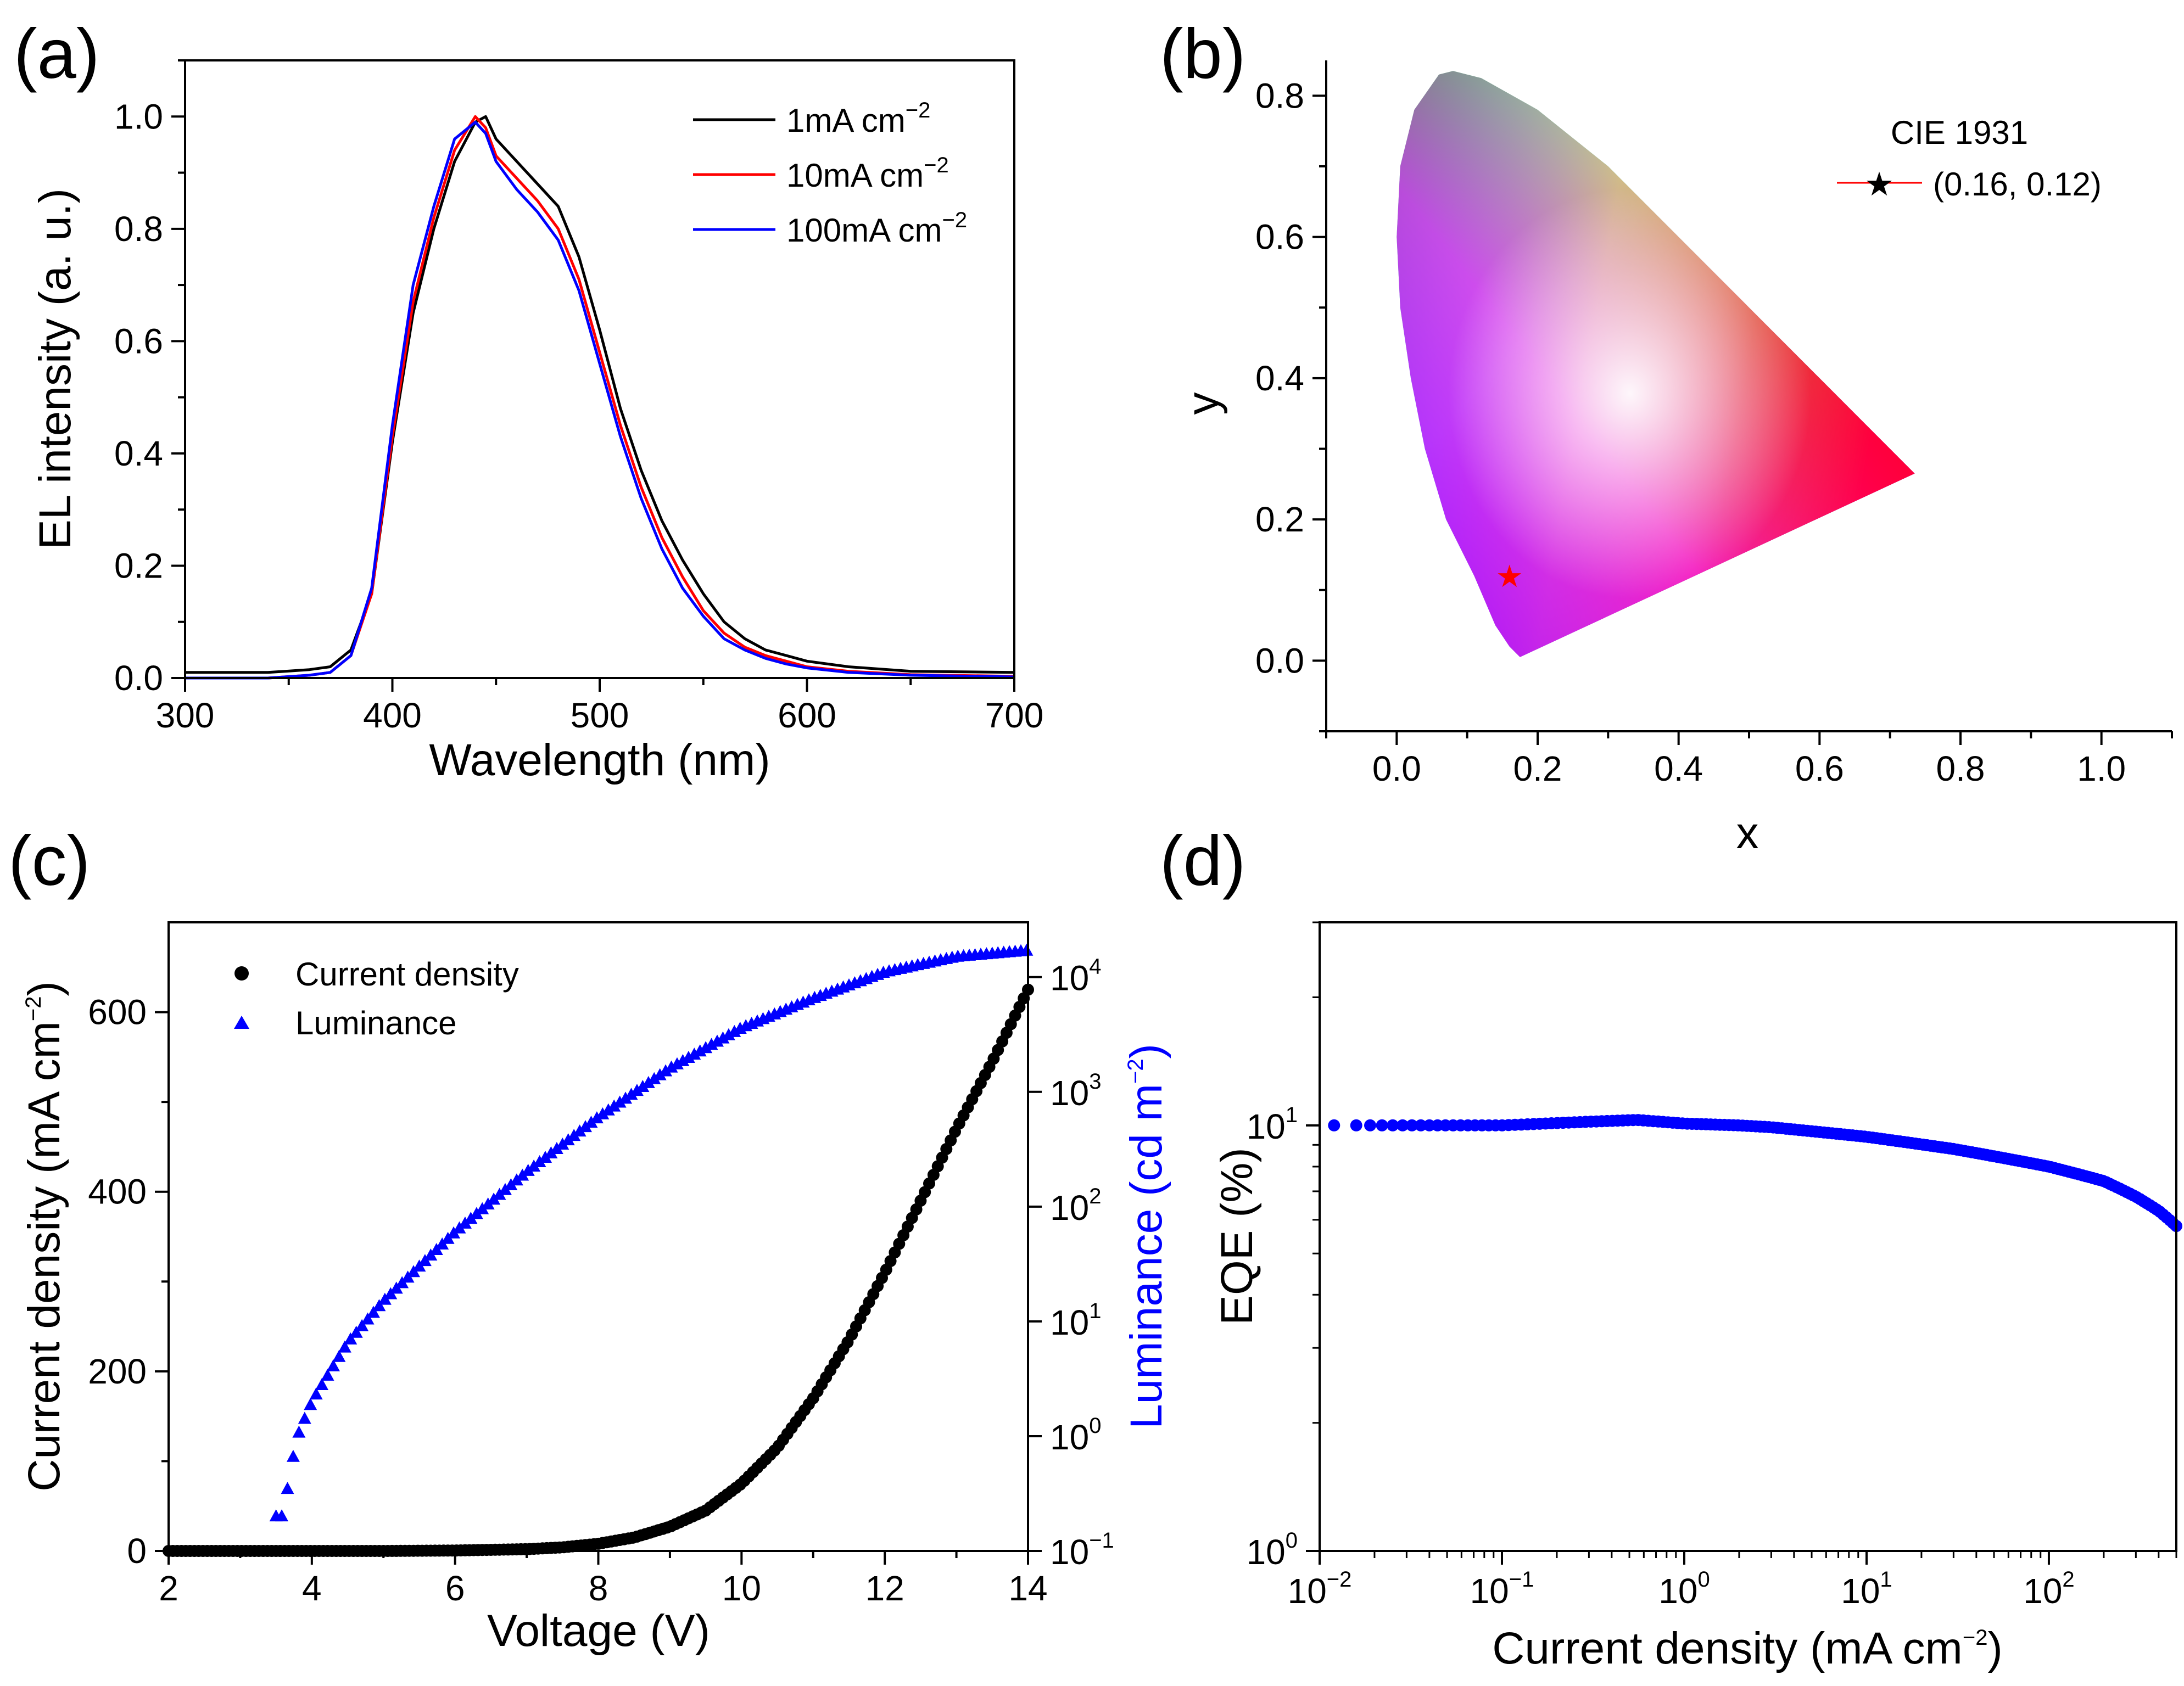  Describe the element at coordinates (1280, 95) in the screenshot. I see `b-y-tick-label: 0.8` at that location.